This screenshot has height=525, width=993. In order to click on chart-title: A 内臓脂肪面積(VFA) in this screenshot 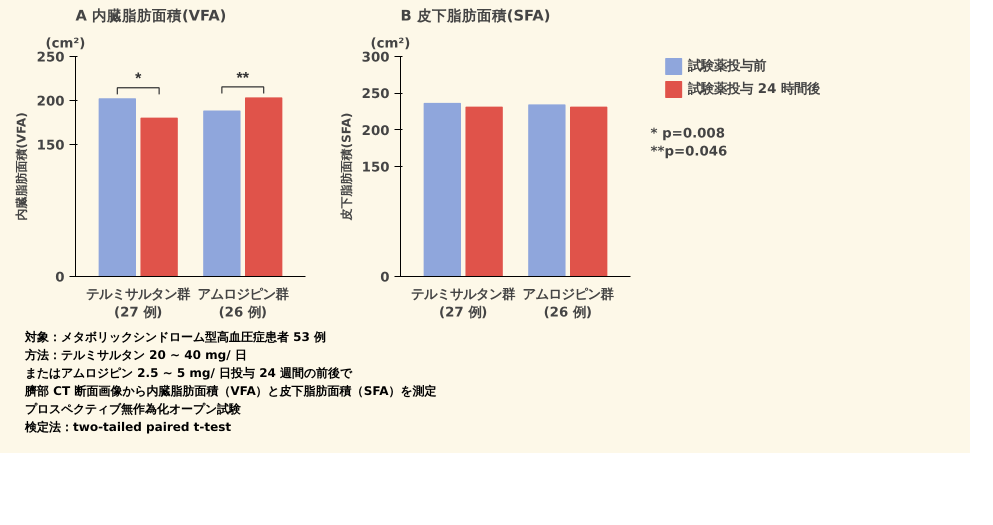, I will do `click(151, 16)`.